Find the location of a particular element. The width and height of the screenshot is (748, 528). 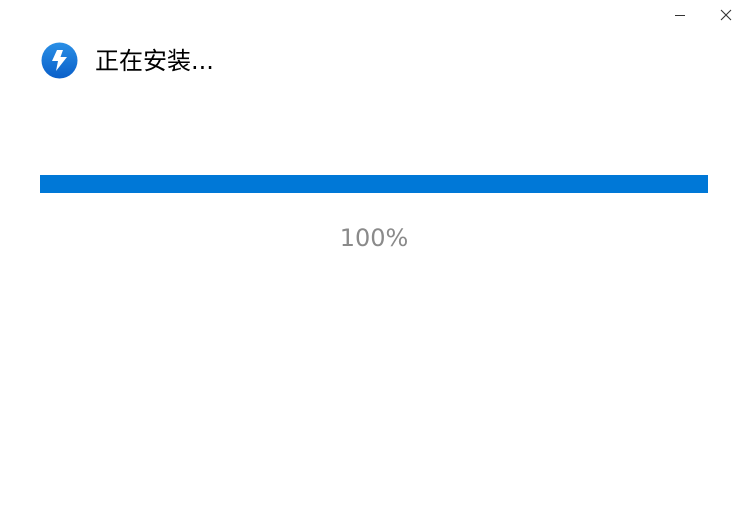

progress-bar is located at coordinates (374, 184).